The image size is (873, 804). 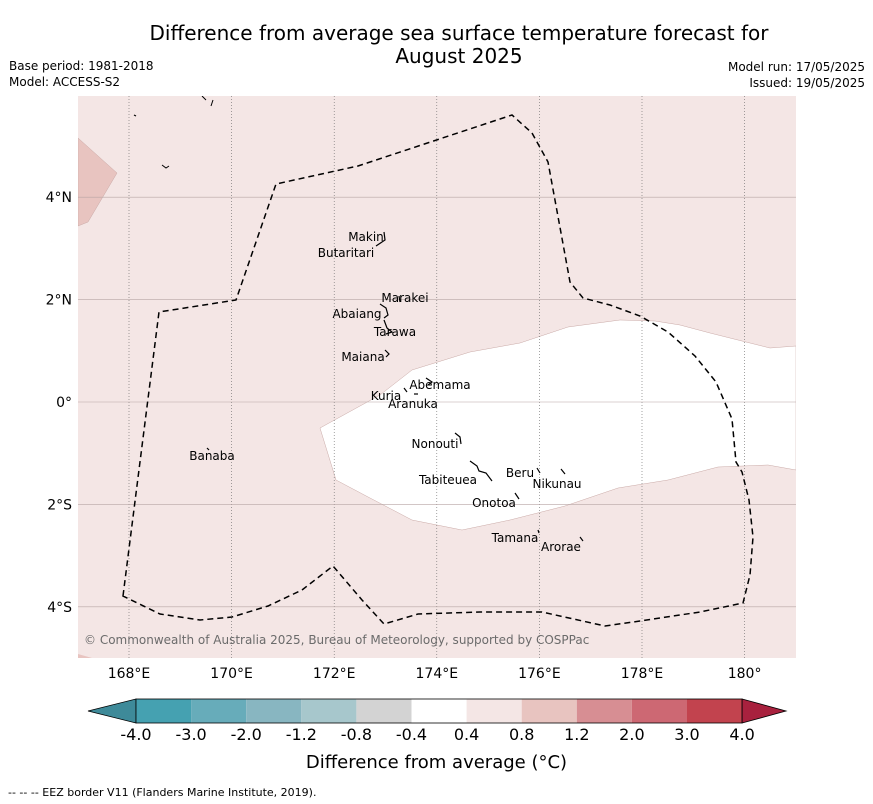 What do you see at coordinates (386, 396) in the screenshot?
I see `island-label-kuria: Kuria` at bounding box center [386, 396].